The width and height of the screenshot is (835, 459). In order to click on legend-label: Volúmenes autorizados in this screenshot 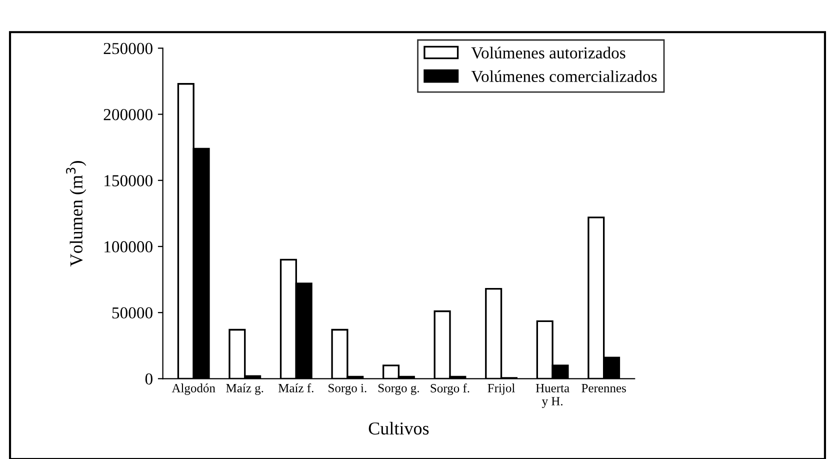, I will do `click(548, 52)`.